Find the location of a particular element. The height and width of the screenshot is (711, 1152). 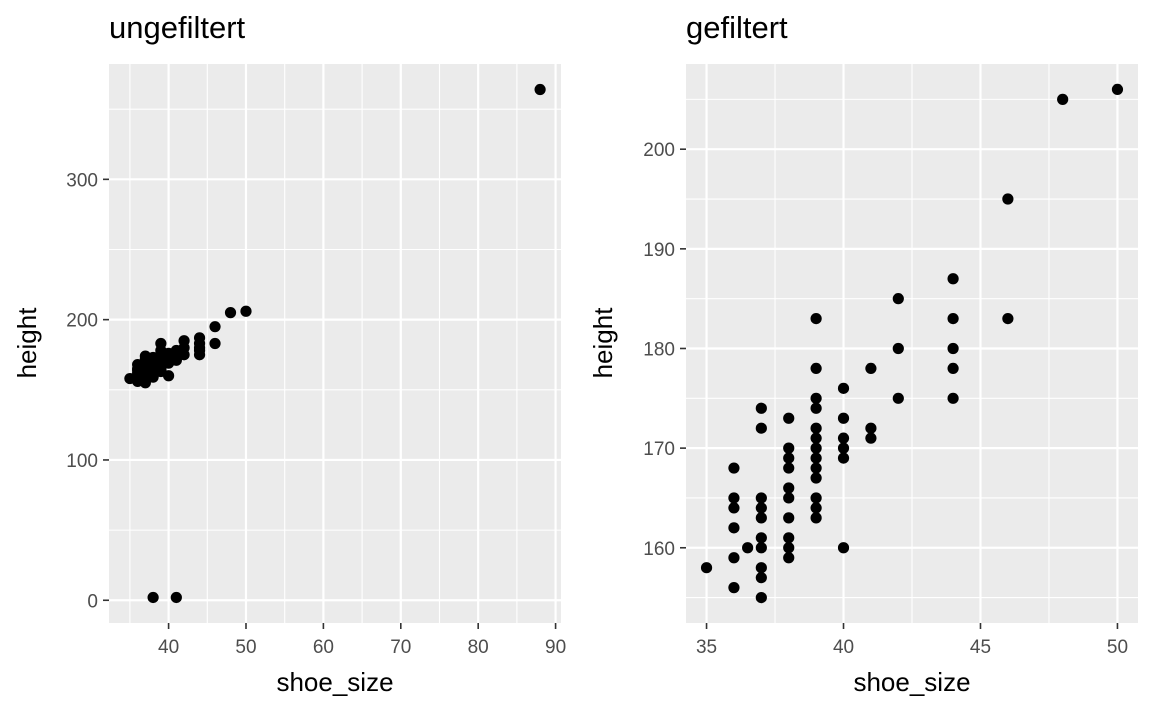

x-tick-label: 60 is located at coordinates (323, 647).